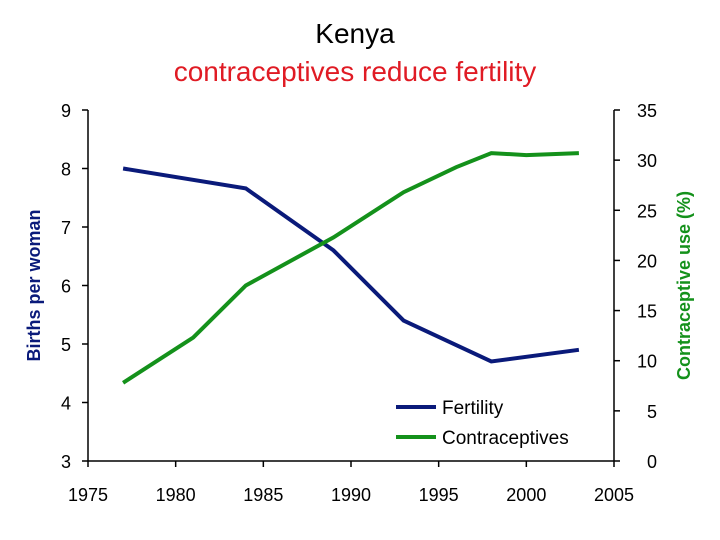  I want to click on x-tick-label: 2005, so click(614, 495).